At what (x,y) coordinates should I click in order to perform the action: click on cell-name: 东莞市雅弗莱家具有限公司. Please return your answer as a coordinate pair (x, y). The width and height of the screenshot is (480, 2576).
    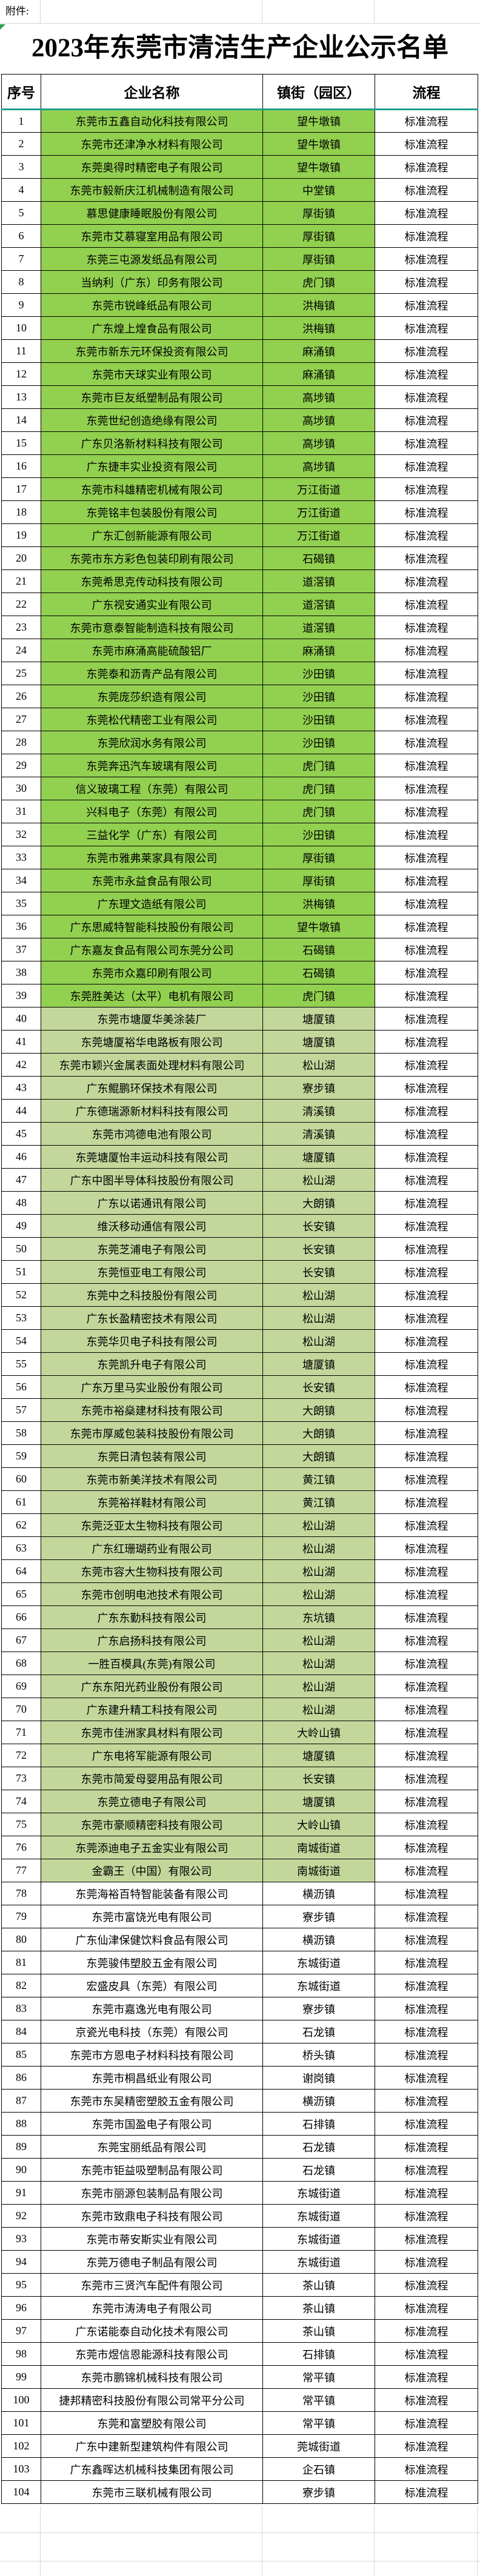
    Looking at the image, I should click on (152, 857).